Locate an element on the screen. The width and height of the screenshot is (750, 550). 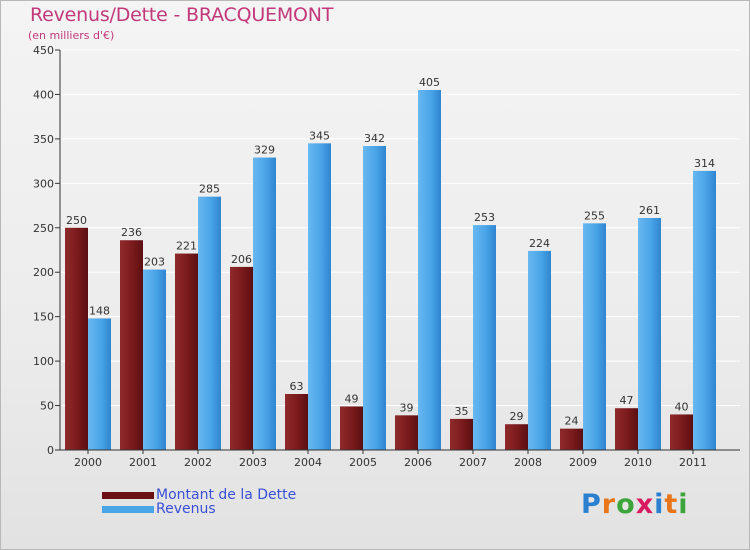
data-label-debt-2010: 47 is located at coordinates (627, 400).